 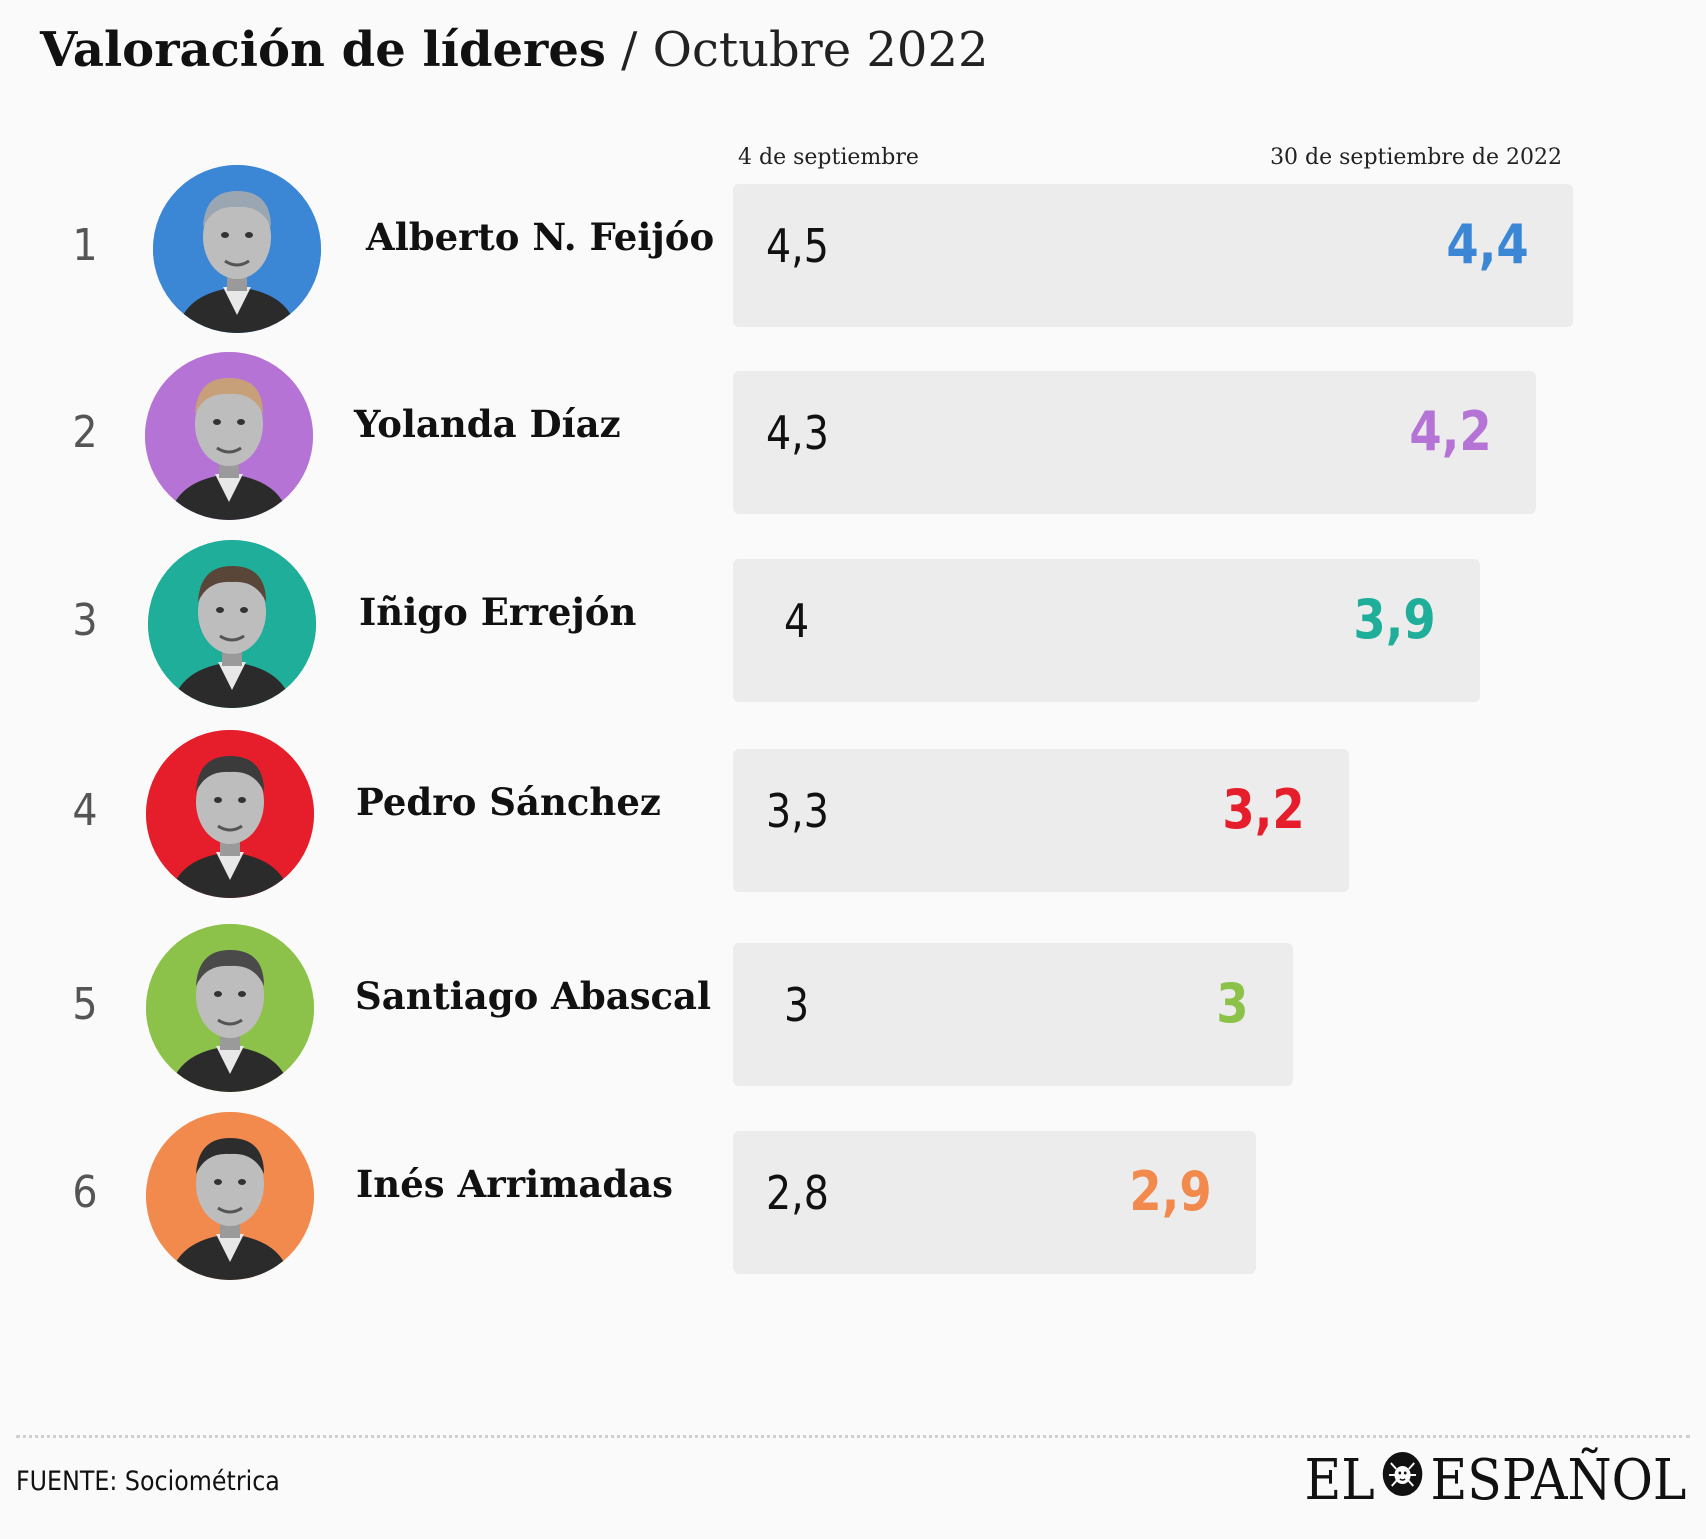 What do you see at coordinates (515, 1184) in the screenshot?
I see `leader-name: Inés Arrimadas` at bounding box center [515, 1184].